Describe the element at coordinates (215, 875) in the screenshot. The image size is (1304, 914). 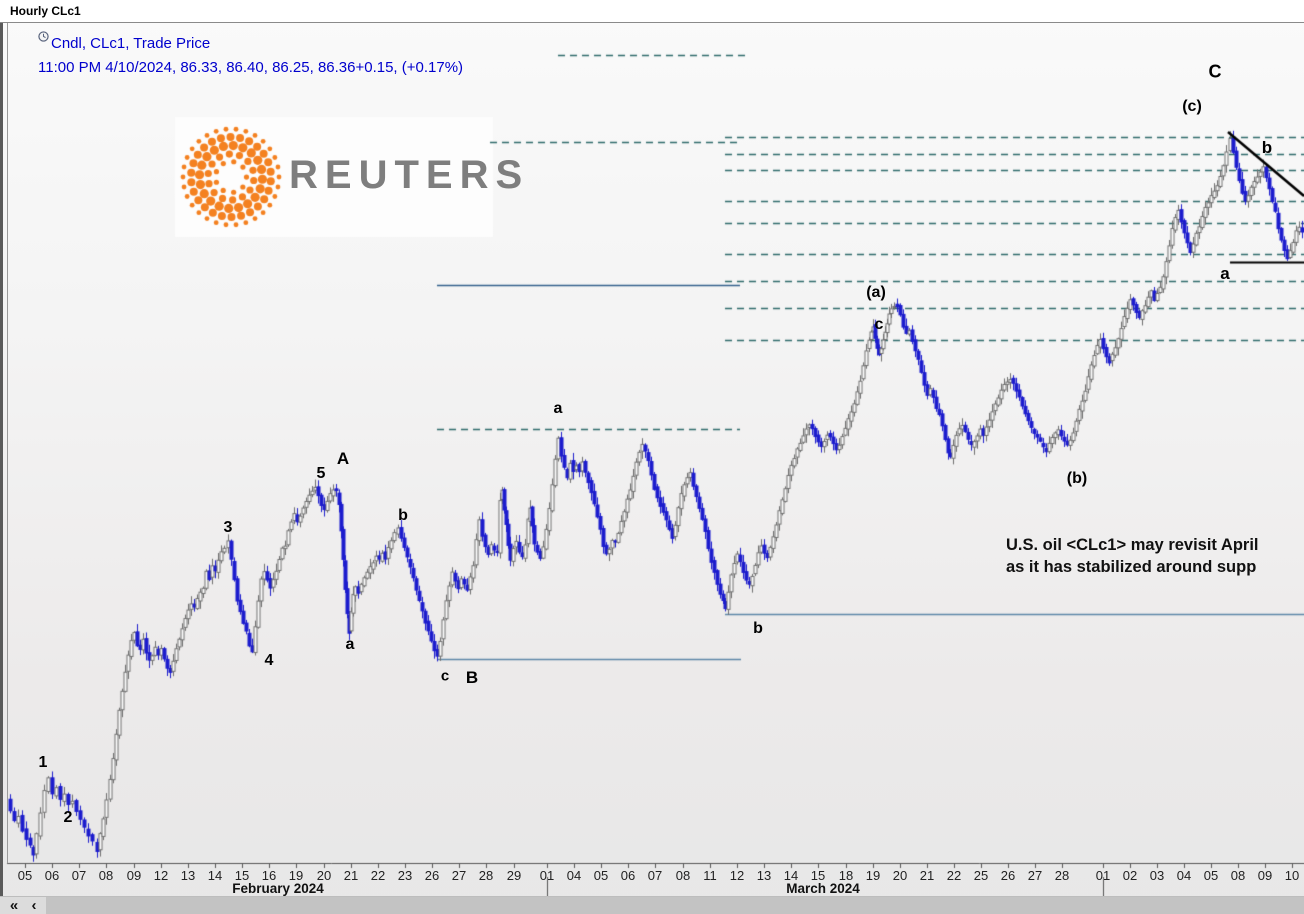
I see `x-axis-day-label-7: 14` at that location.